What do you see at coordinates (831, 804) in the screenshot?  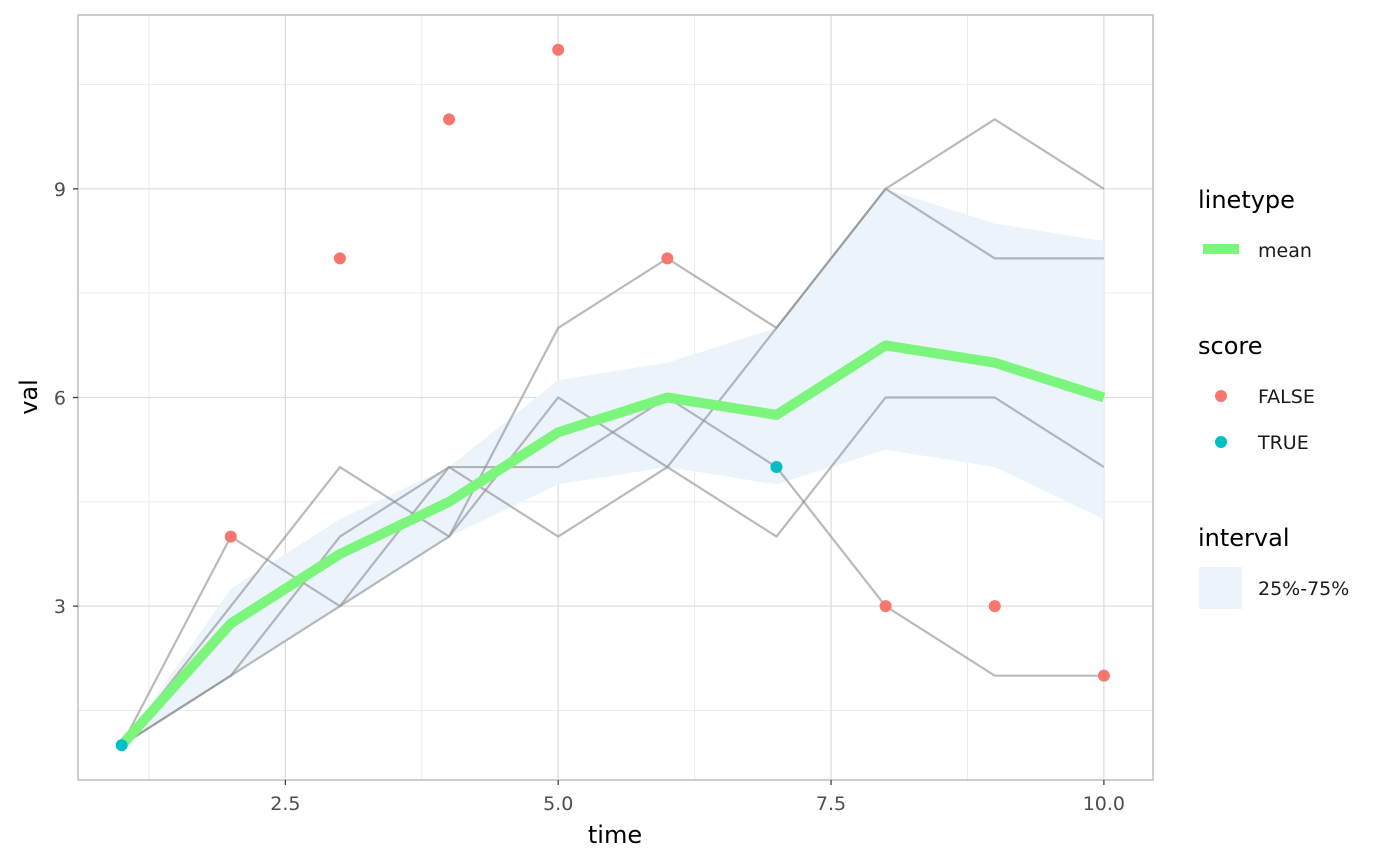 I see `x-tick-label: 7.5` at bounding box center [831, 804].